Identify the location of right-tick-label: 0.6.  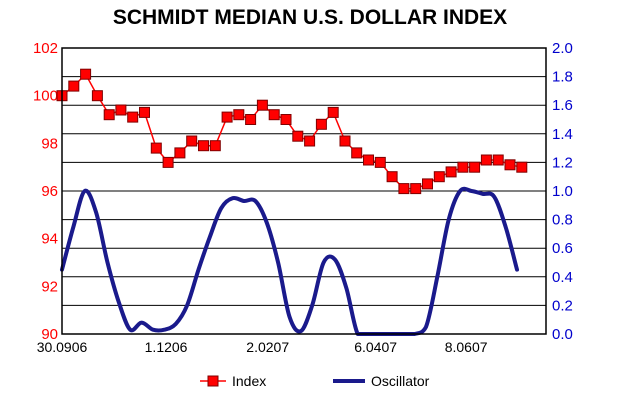
(562, 248).